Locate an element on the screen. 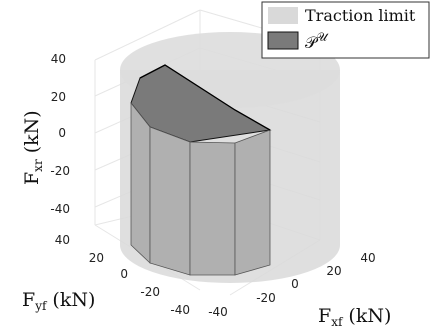 The height and width of the screenshot is (330, 432). y-axis: 40 20 0 -20 -40 Fyf (kN) is located at coordinates (106, 275).